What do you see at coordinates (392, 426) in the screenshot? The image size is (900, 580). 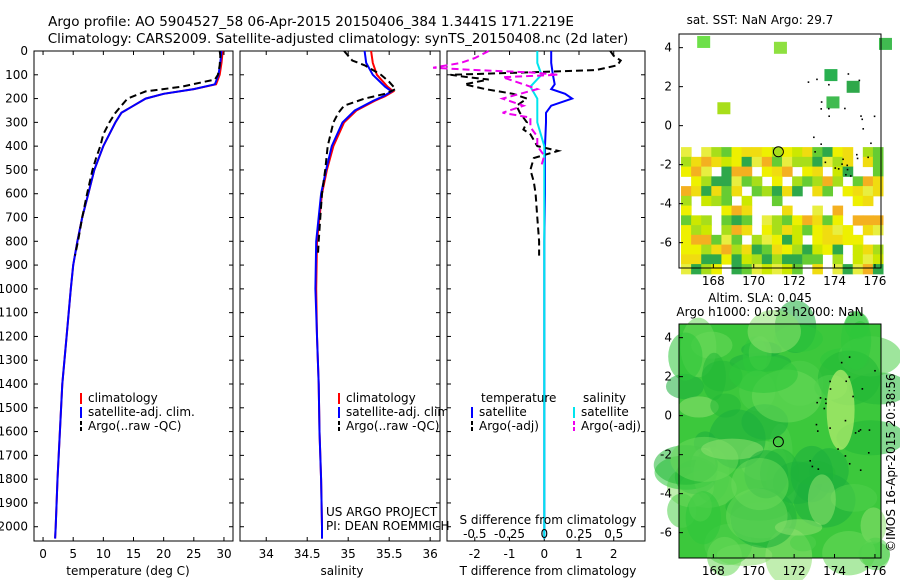 I see `legend-label: Argo(..raw -QC)` at bounding box center [392, 426].